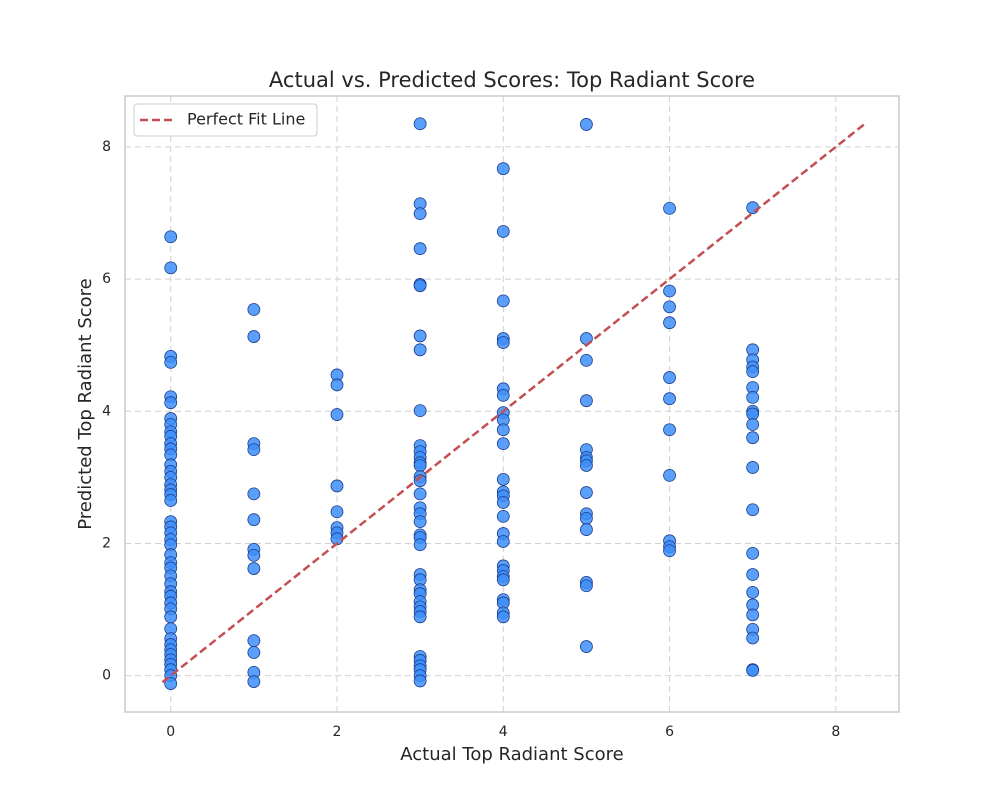 The height and width of the screenshot is (800, 1000). Describe the element at coordinates (106, 676) in the screenshot. I see `y-tick-label: 0` at that location.